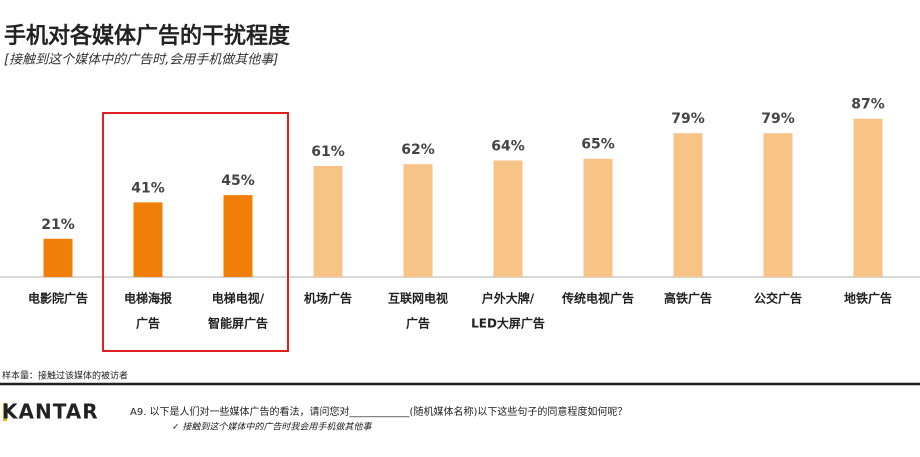 The width and height of the screenshot is (920, 457). I want to click on x-tick-label: 智能屏广告, so click(237, 323).